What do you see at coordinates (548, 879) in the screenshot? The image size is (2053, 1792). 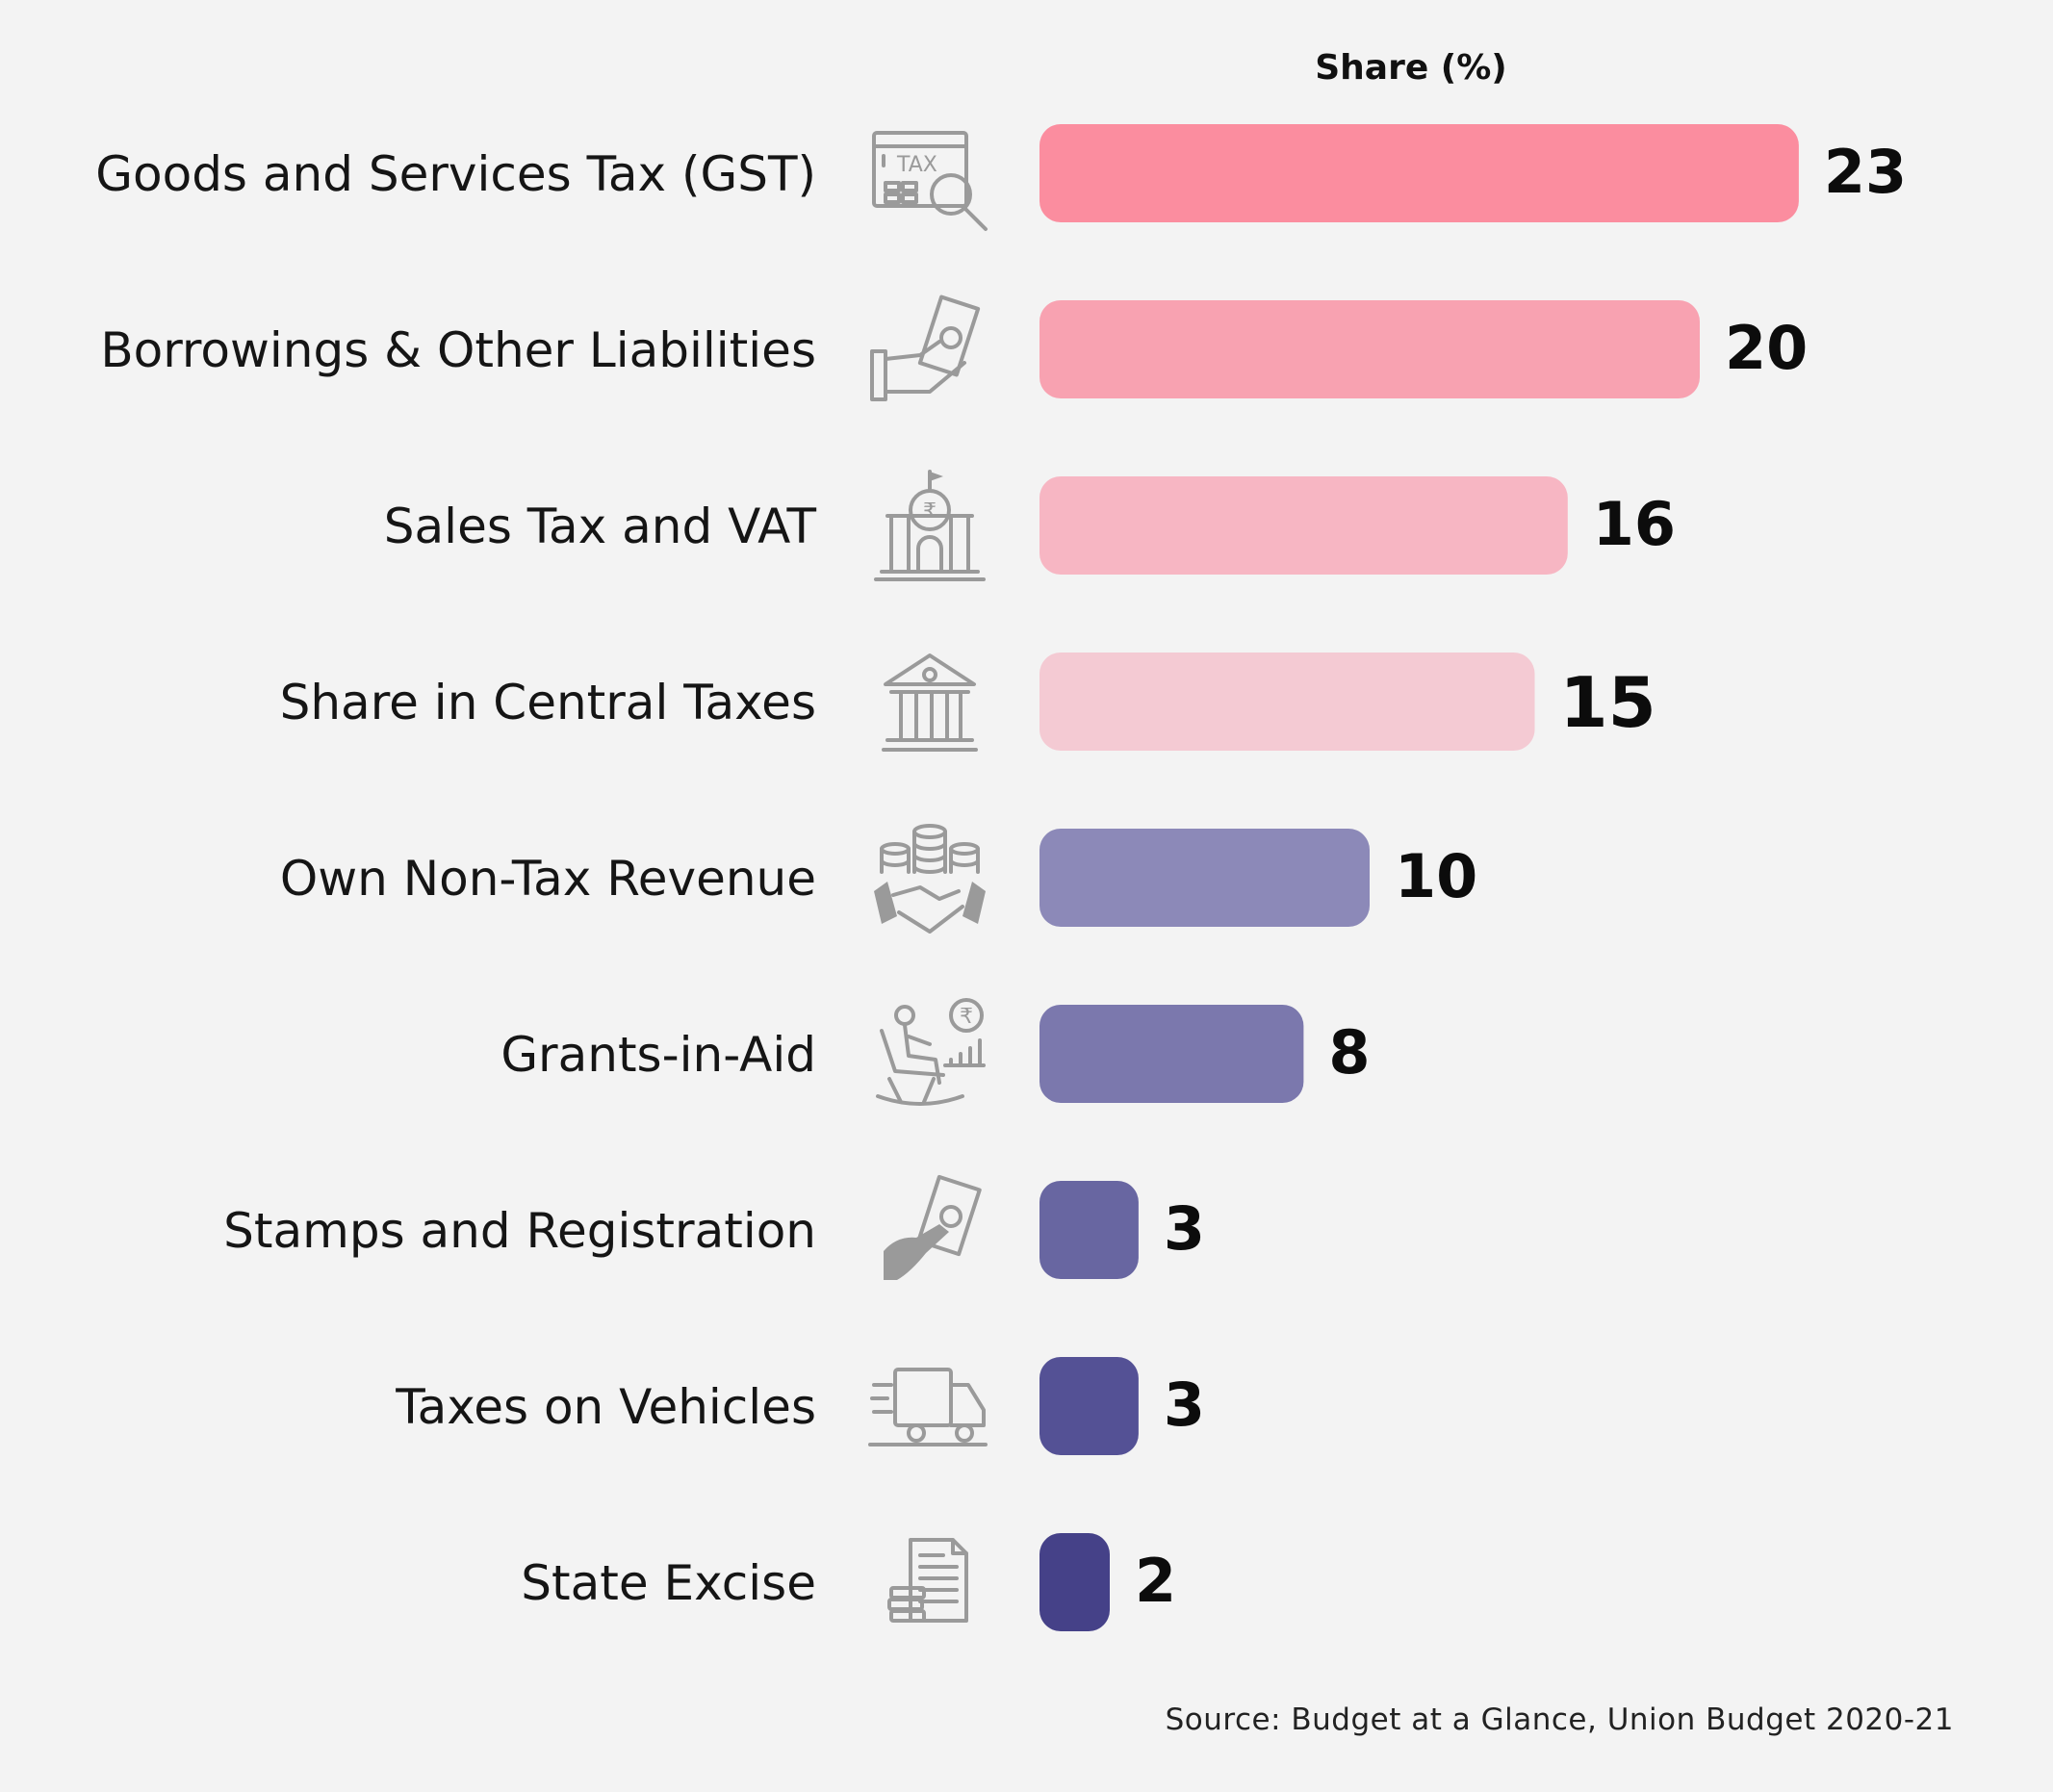 I see `category-label: Own Non-Tax Revenue` at bounding box center [548, 879].